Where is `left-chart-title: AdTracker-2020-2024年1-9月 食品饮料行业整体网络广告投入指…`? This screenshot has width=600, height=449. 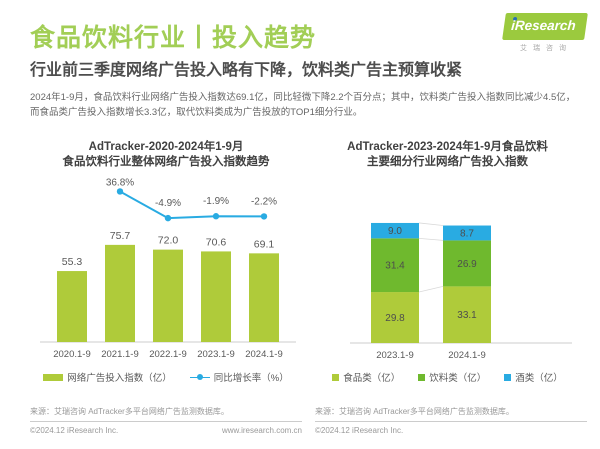 left-chart-title: AdTracker-2020-2024年1-9月 食品饮料行业整体网络广告投入指… is located at coordinates (166, 154).